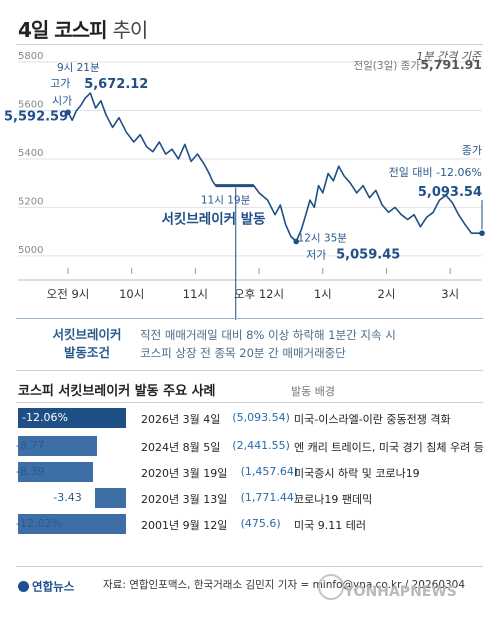 The width and height of the screenshot is (499, 617). What do you see at coordinates (30, 445) in the screenshot?
I see `case-pct: -8.77` at bounding box center [30, 445].